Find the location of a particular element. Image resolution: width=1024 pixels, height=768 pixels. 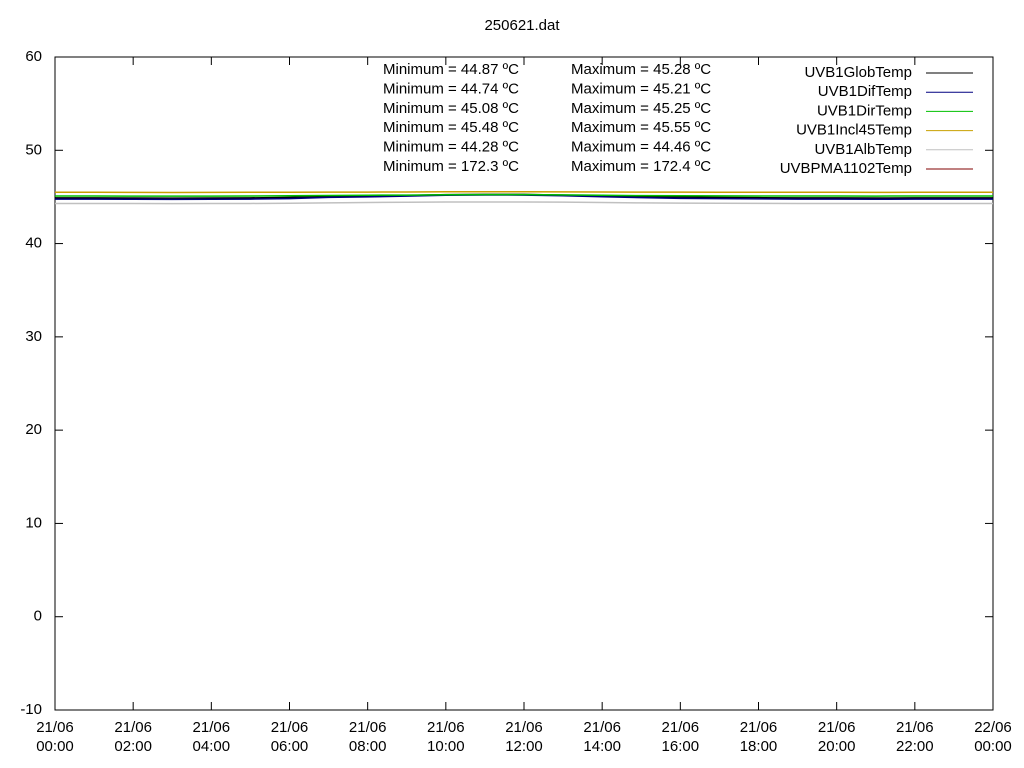

y-tick-label: 10 is located at coordinates (33, 522).